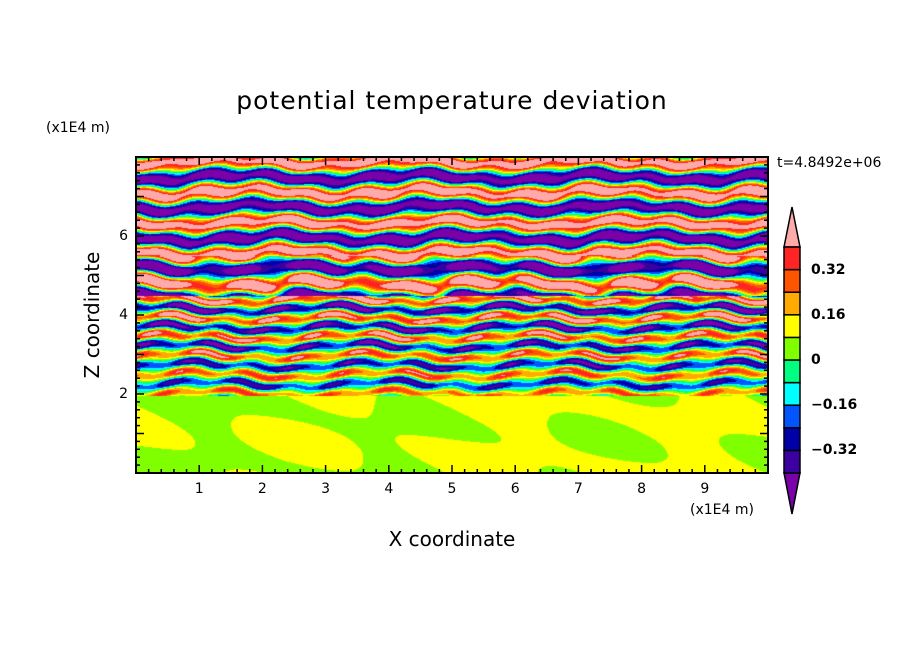 This screenshot has width=904, height=654. I want to click on chart-title: potential temperature deviation, so click(452, 100).